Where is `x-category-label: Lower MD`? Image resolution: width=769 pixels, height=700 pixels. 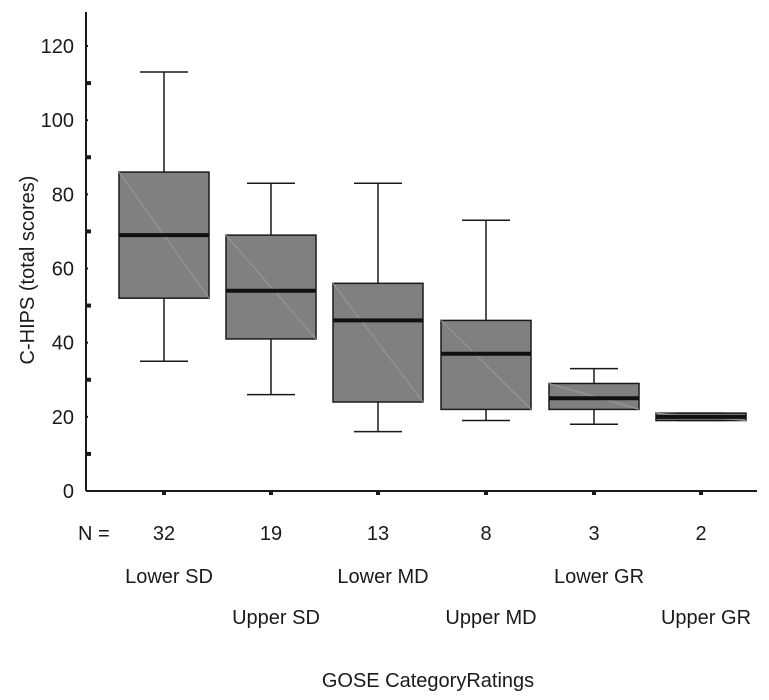
x-category-label: Lower MD is located at coordinates (382, 577).